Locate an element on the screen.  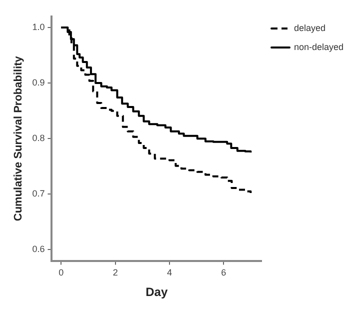
legend-label: non-delayed is located at coordinates (319, 47).